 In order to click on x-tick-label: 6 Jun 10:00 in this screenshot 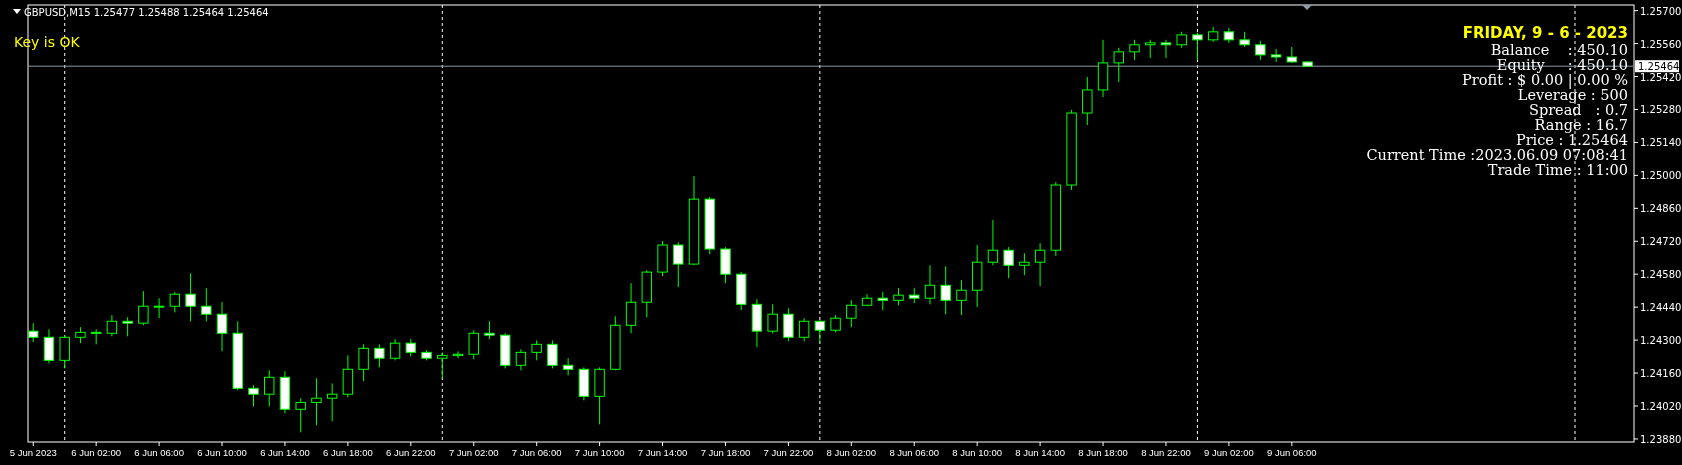, I will do `click(222, 452)`.